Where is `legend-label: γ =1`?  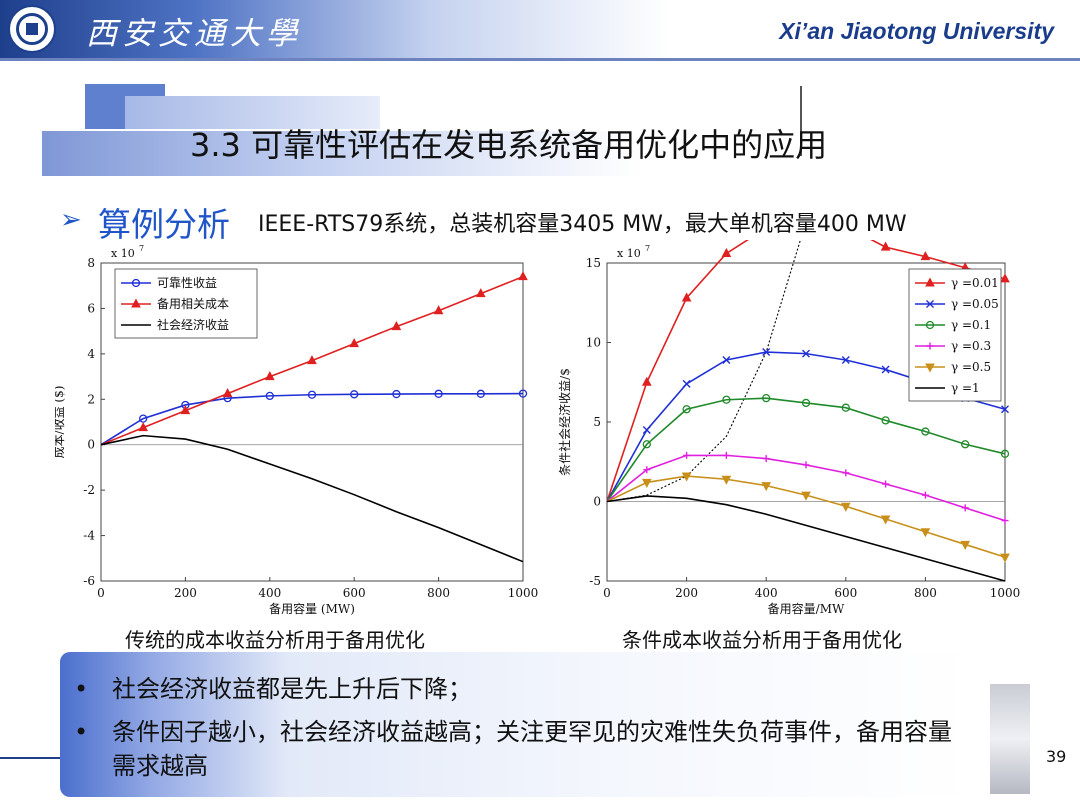 legend-label: γ =1 is located at coordinates (965, 388).